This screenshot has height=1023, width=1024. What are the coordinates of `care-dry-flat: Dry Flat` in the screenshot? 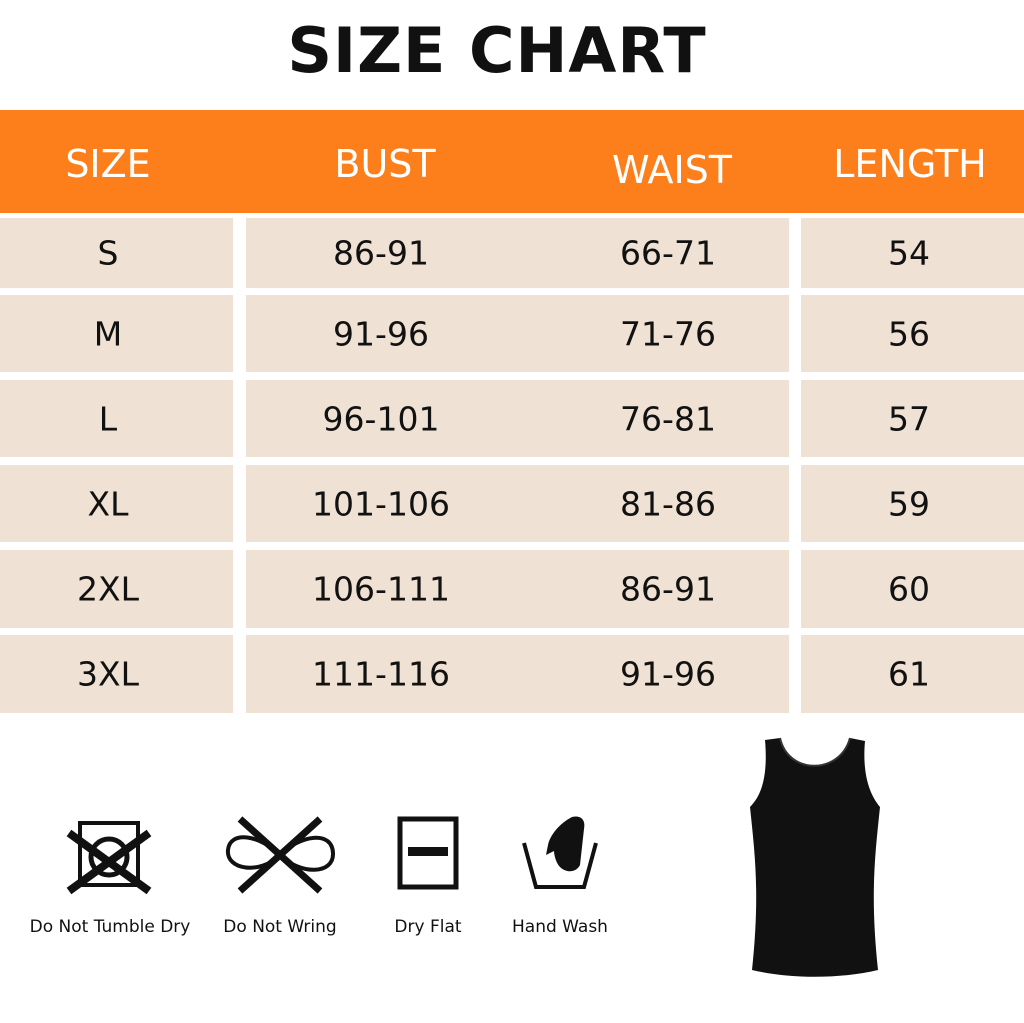 It's located at (428, 876).